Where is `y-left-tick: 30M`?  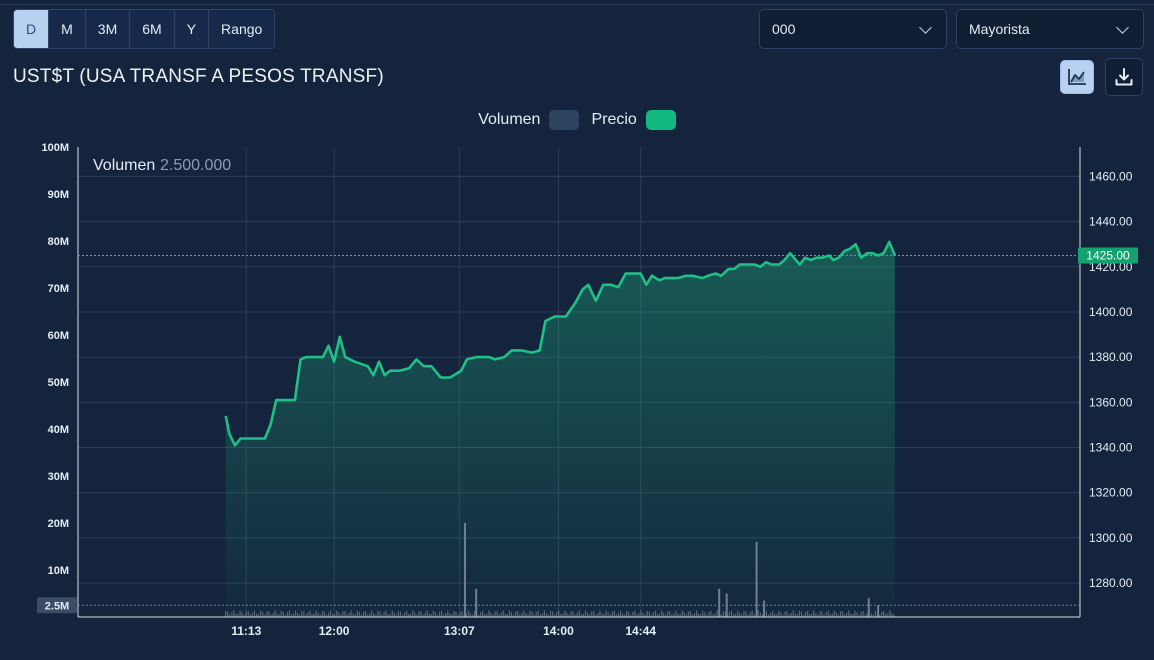
y-left-tick: 30M is located at coordinates (58, 477).